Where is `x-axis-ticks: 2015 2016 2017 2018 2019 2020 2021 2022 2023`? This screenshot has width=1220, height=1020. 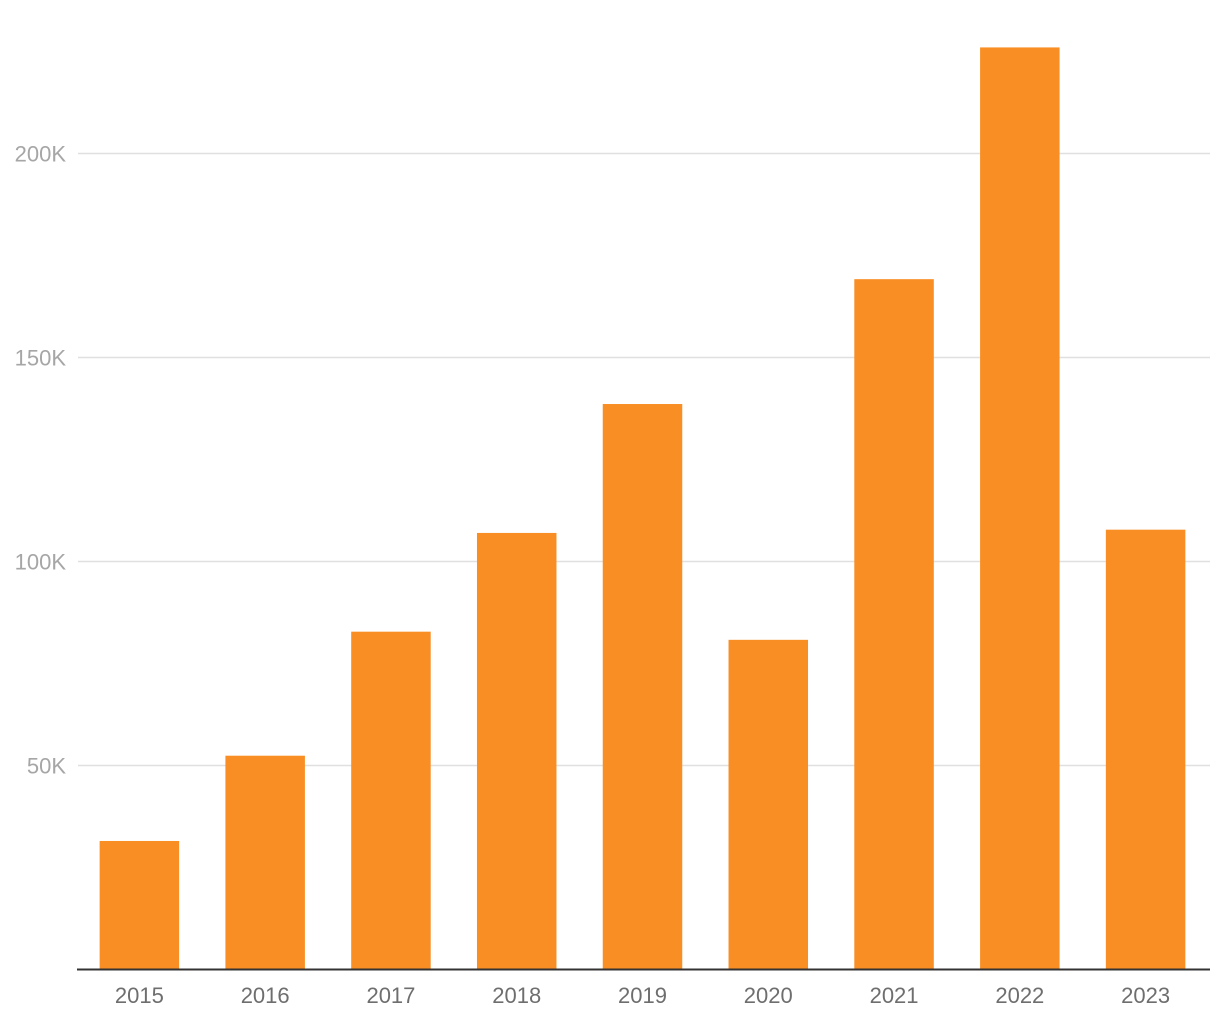
x-axis-ticks: 2015 2016 2017 2018 2019 2020 2021 2022 2023 is located at coordinates (642, 995).